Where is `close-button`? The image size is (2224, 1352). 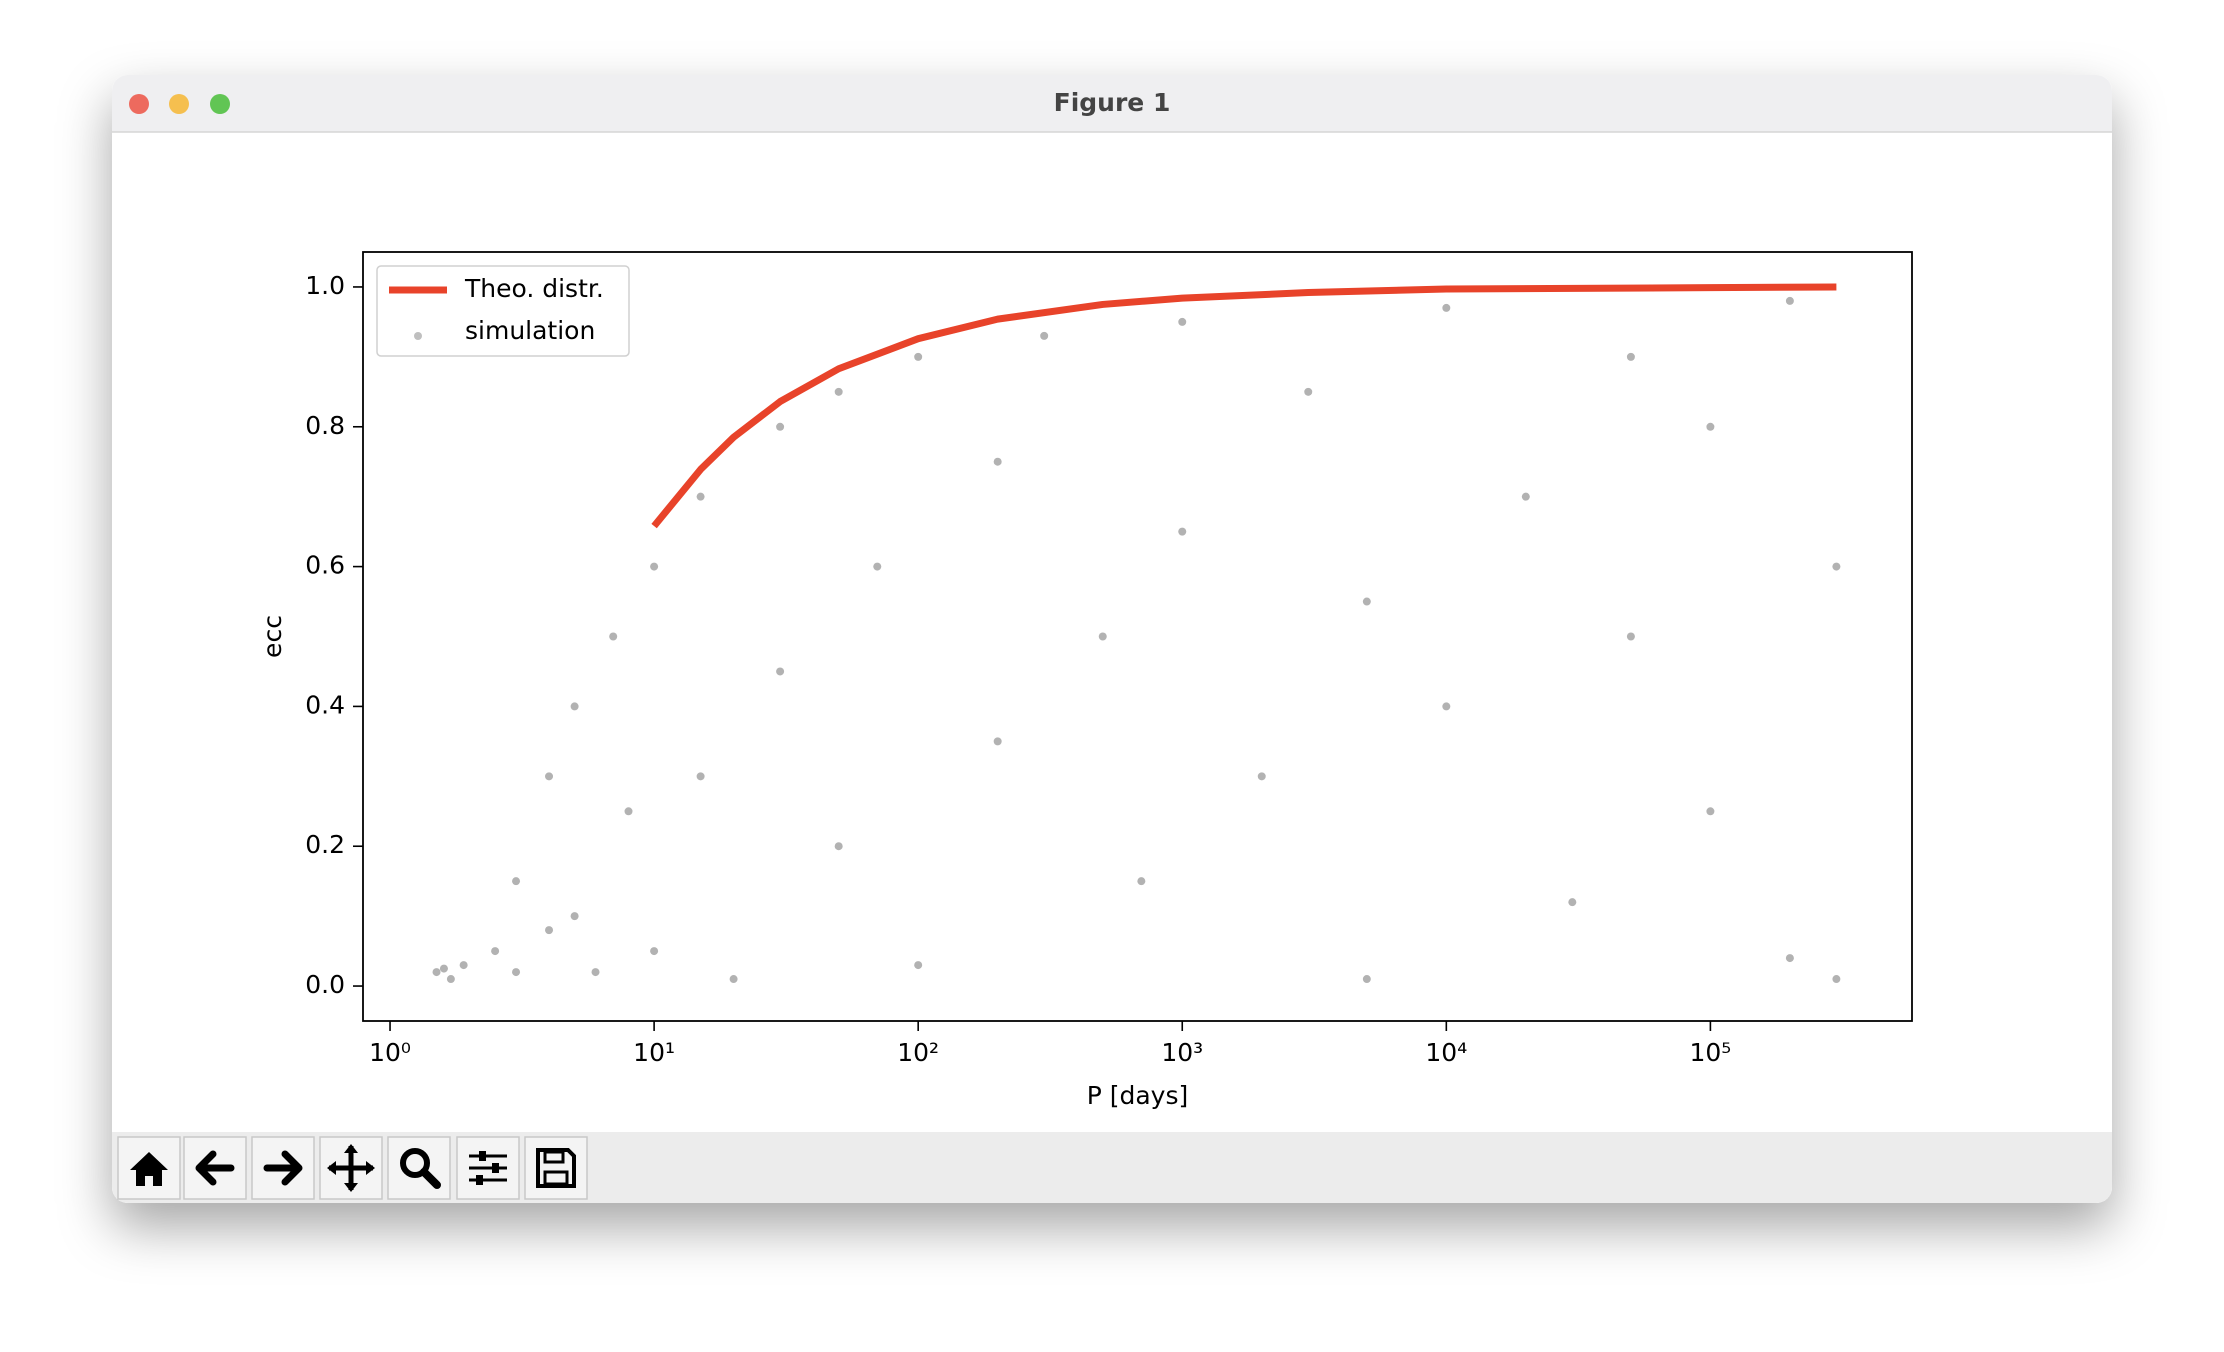
close-button is located at coordinates (139, 104).